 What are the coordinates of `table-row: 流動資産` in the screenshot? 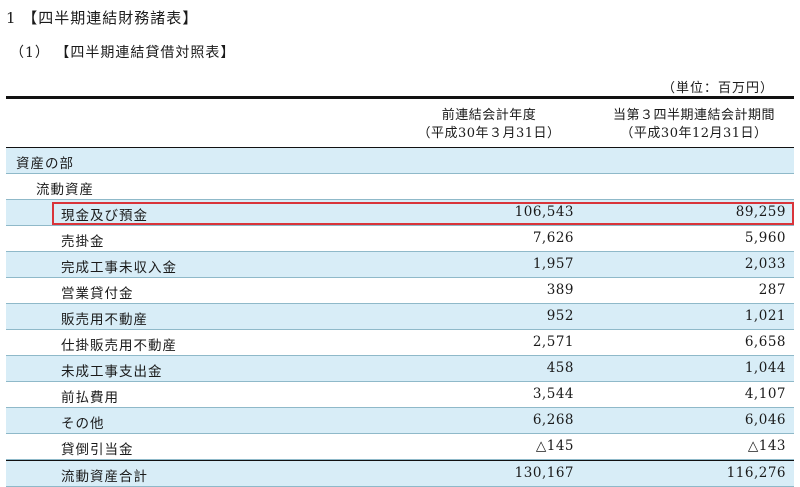 It's located at (400, 187).